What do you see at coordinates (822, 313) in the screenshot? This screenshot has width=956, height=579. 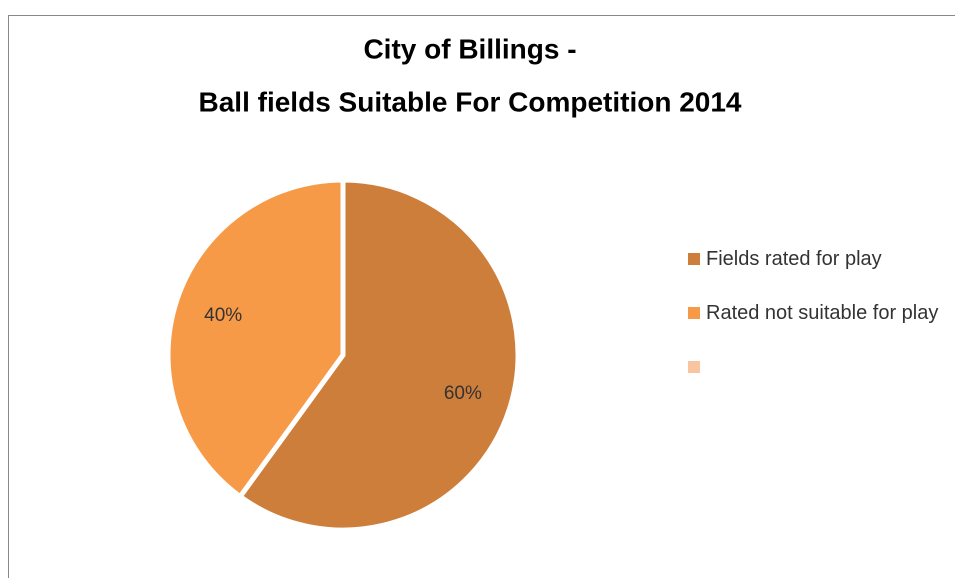 I see `legend-label: Rated not suitable for play` at bounding box center [822, 313].